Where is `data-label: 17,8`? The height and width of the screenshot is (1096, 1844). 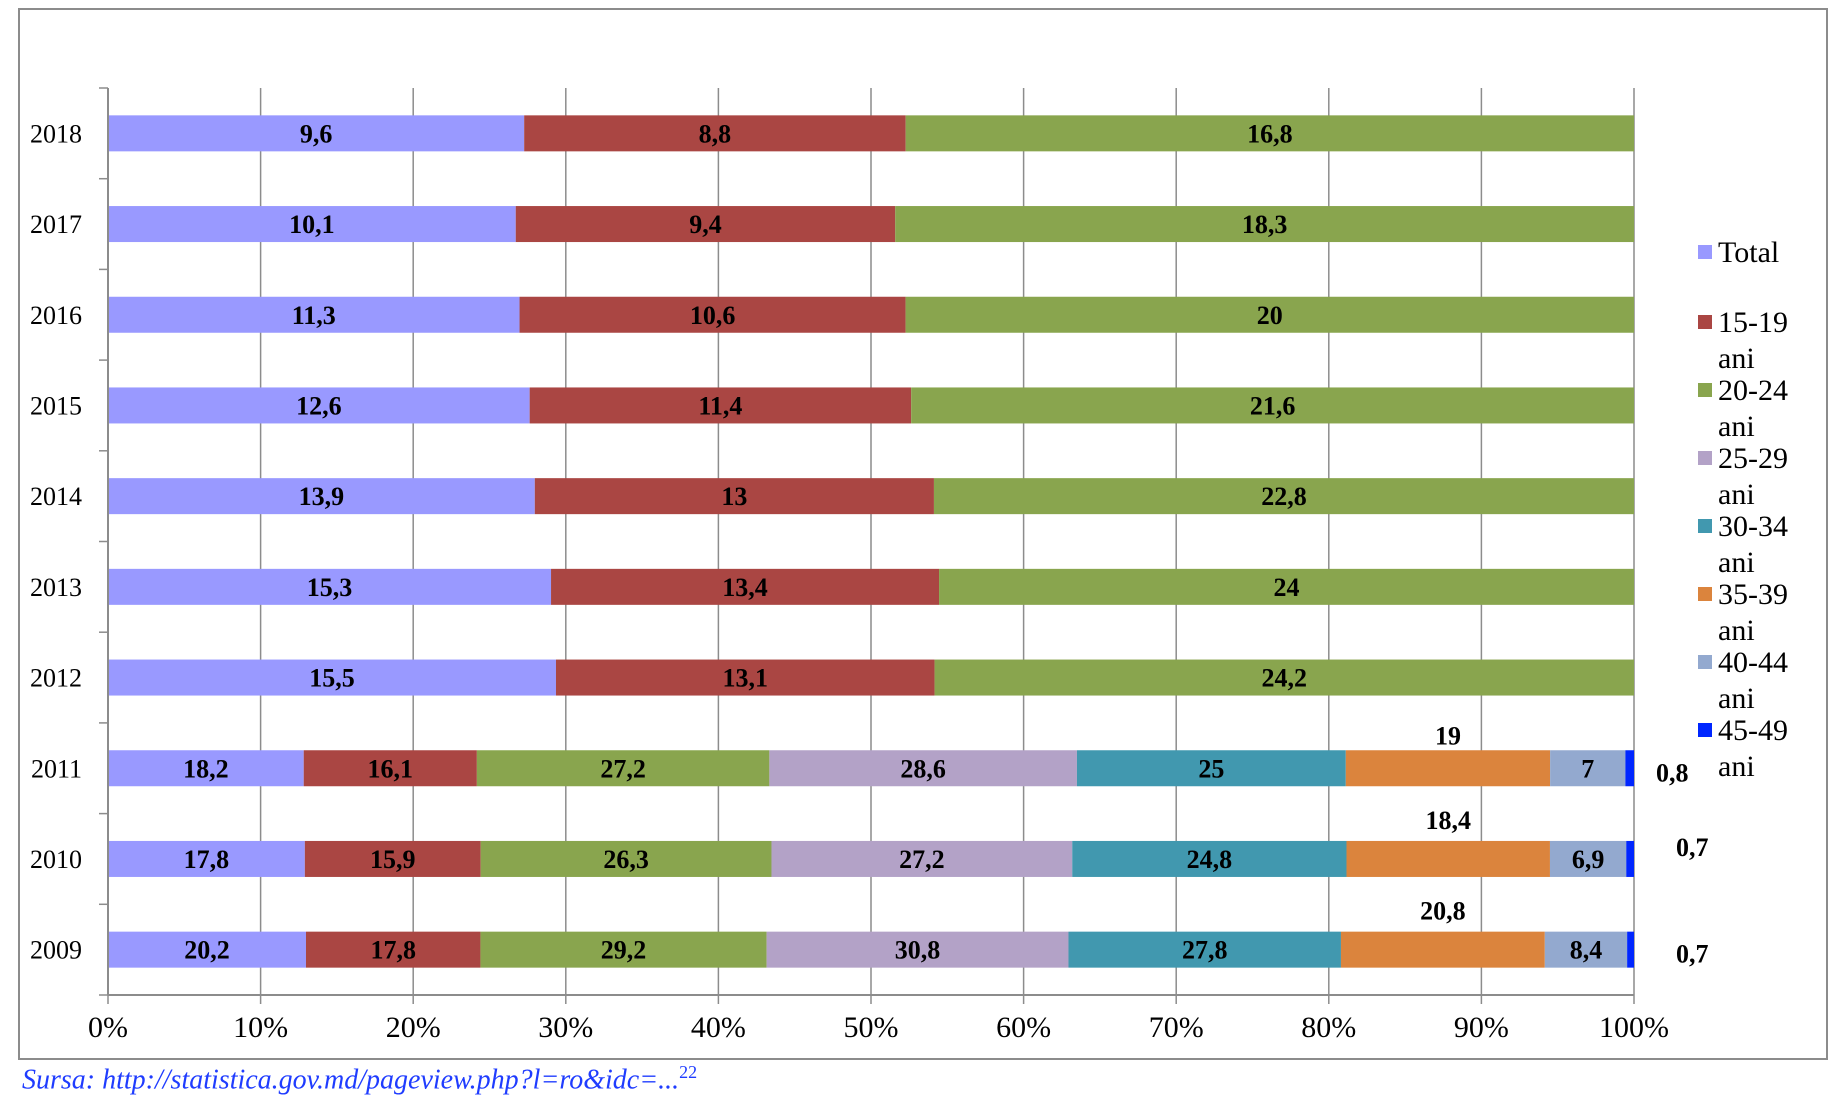
data-label: 17,8 is located at coordinates (393, 950).